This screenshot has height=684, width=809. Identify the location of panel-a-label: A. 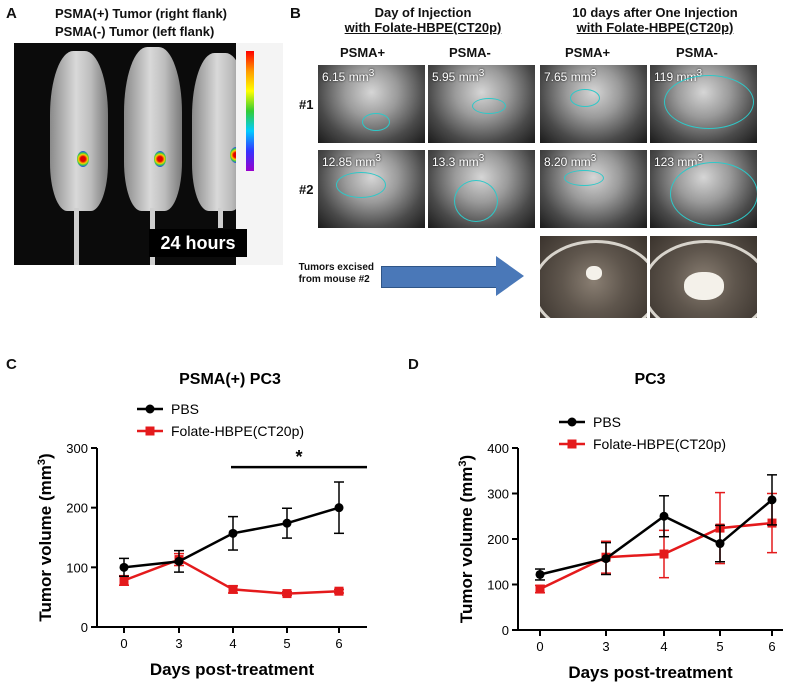
(11, 13).